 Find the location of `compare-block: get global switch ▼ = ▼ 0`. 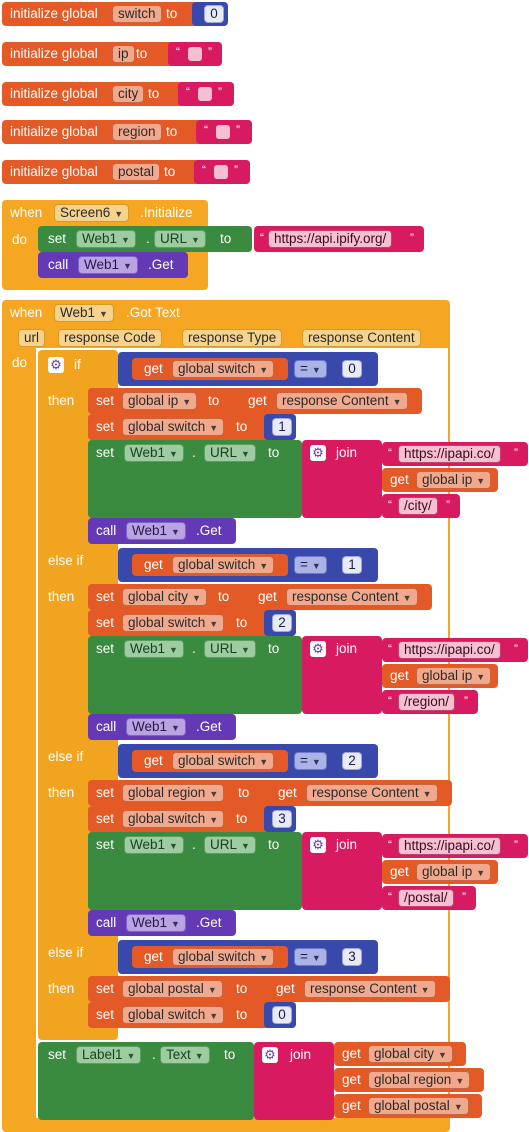

compare-block: get global switch ▼ = ▼ 0 is located at coordinates (248, 369).